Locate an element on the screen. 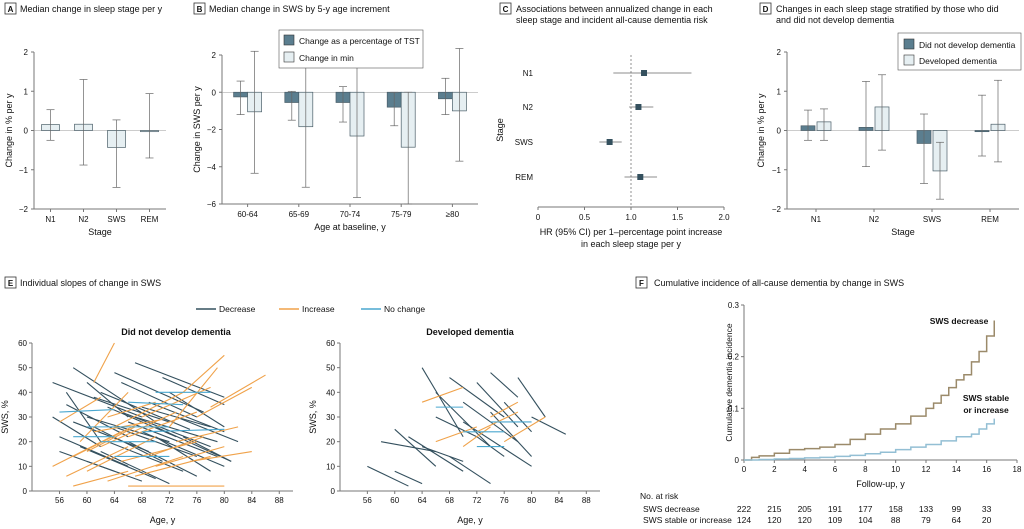 The height and width of the screenshot is (529, 1024). panel-D-x-tick-label: N2 is located at coordinates (874, 219).